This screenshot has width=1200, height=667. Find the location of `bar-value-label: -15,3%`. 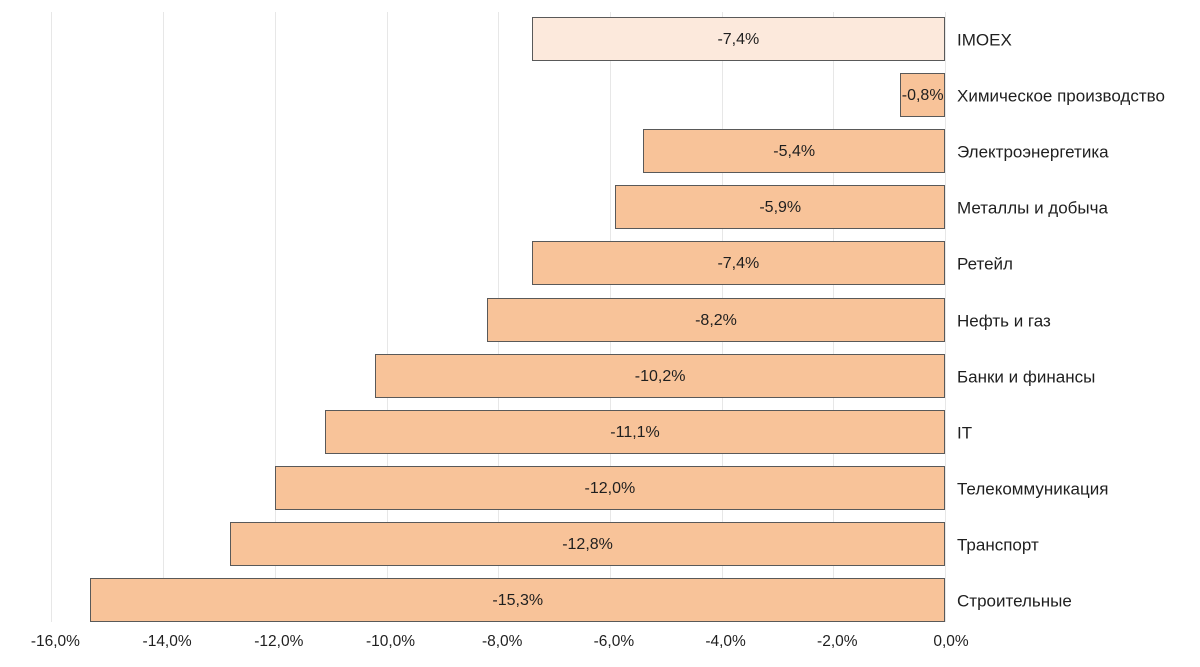

bar-value-label: -15,3% is located at coordinates (518, 600).